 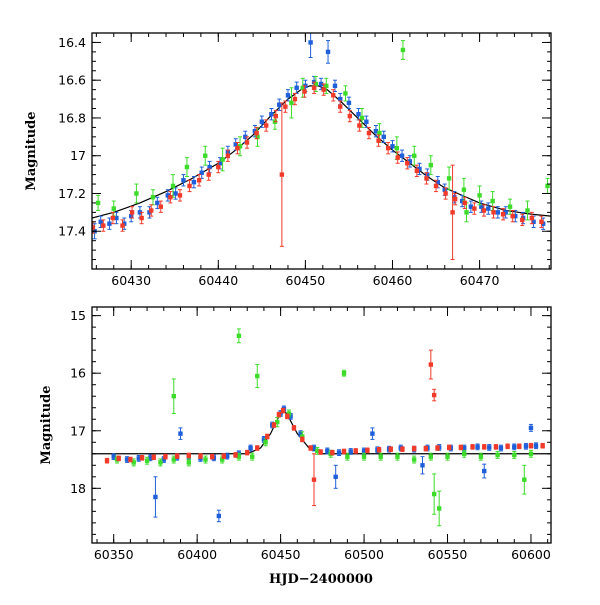 I want to click on bottom-series-blue, so click(x=325, y=464).